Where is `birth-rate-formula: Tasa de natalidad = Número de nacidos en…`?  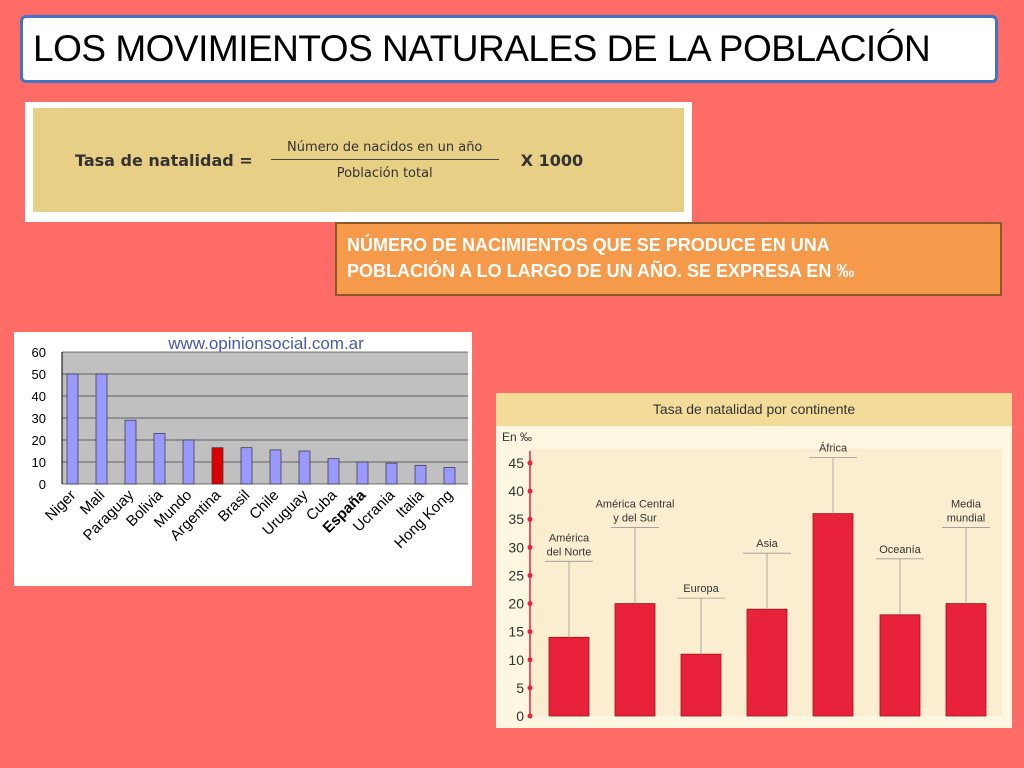 birth-rate-formula: Tasa de natalidad = Número de nacidos en… is located at coordinates (358, 160).